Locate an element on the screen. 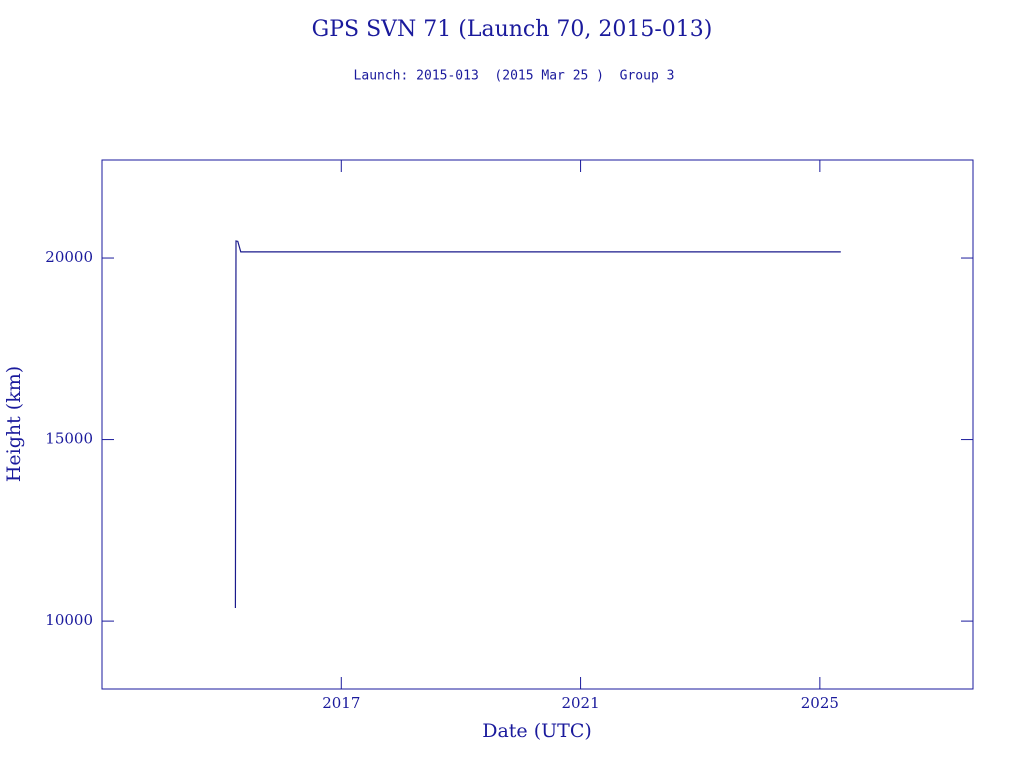  chart-subtitle: Launch: 2015-013 (2015 Mar 25 ) Group 3 is located at coordinates (514, 76).